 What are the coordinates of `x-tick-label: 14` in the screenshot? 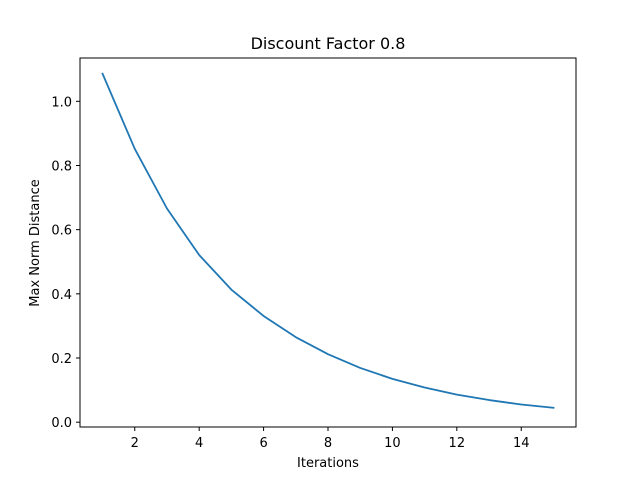 It's located at (521, 443).